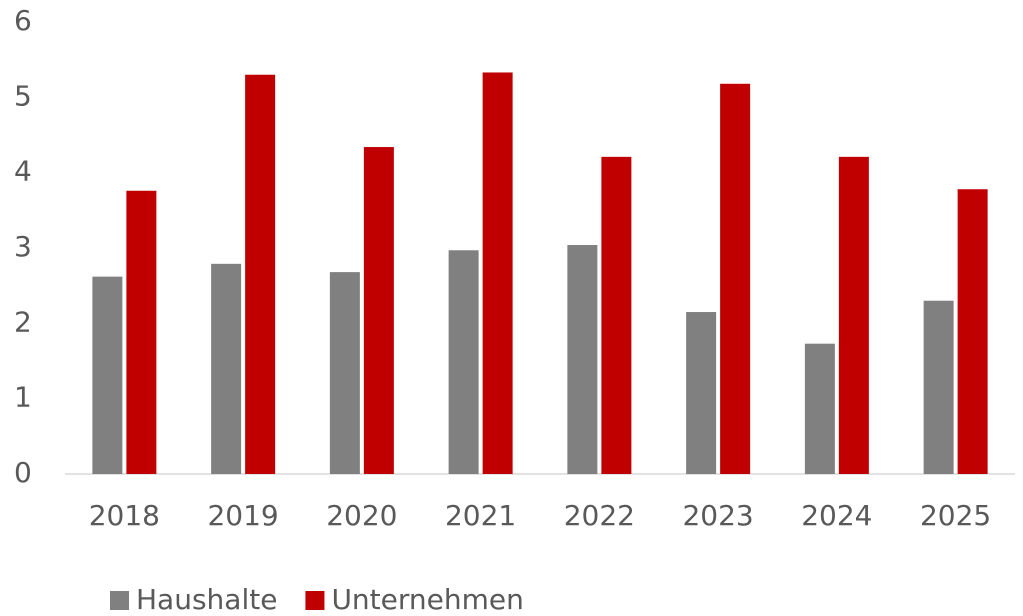 The width and height of the screenshot is (1023, 616). I want to click on x-tick-label: 2025, so click(955, 515).